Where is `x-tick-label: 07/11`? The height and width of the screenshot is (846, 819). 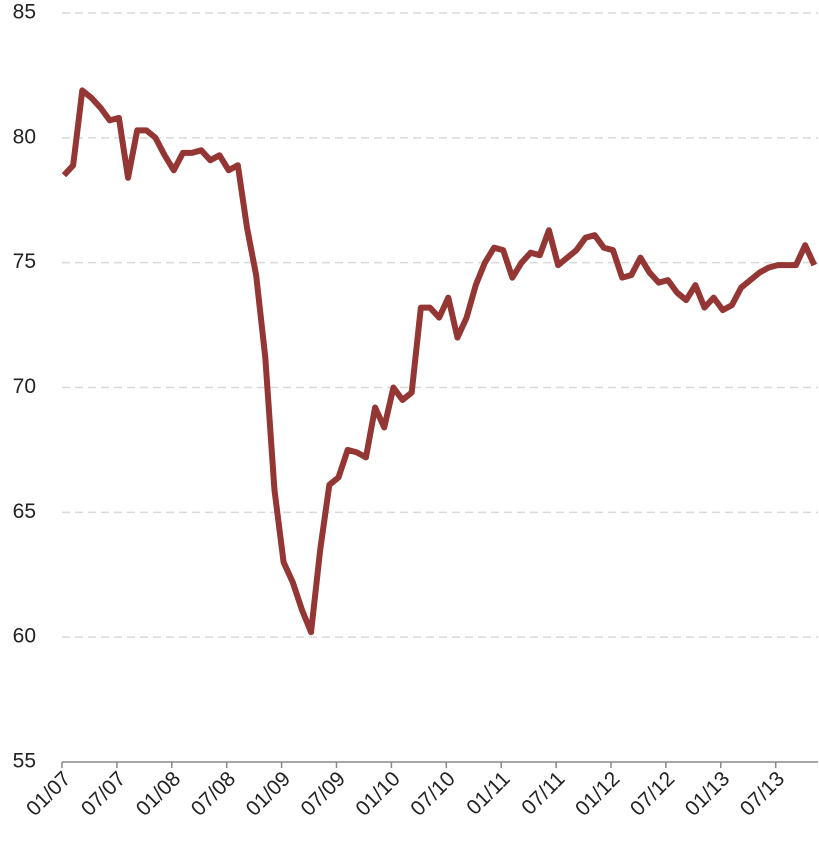 x-tick-label: 07/11 is located at coordinates (543, 793).